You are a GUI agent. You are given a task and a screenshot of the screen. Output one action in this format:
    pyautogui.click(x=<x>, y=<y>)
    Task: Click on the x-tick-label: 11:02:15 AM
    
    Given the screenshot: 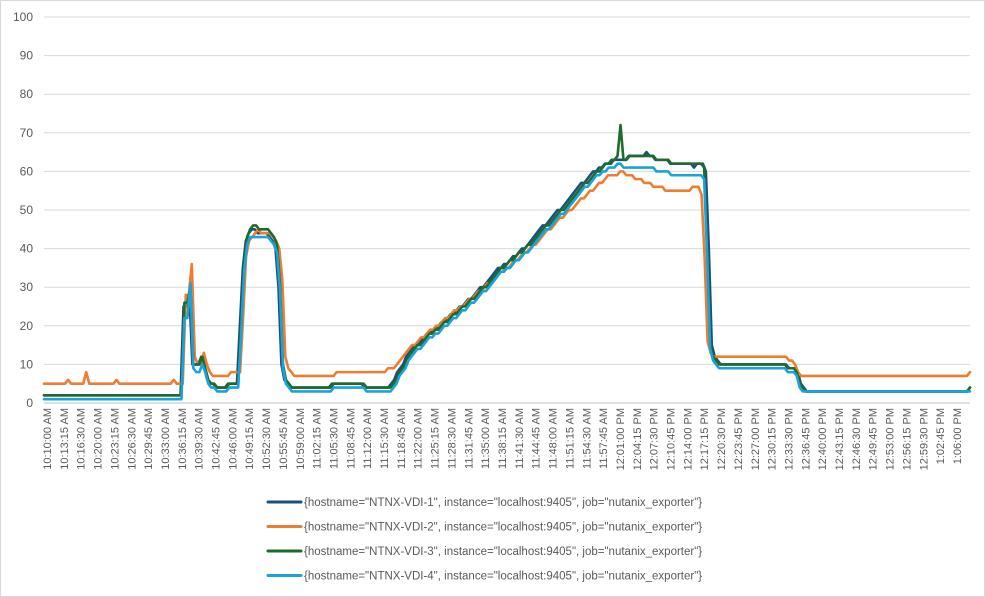 What is the action you would take?
    pyautogui.click(x=318, y=438)
    